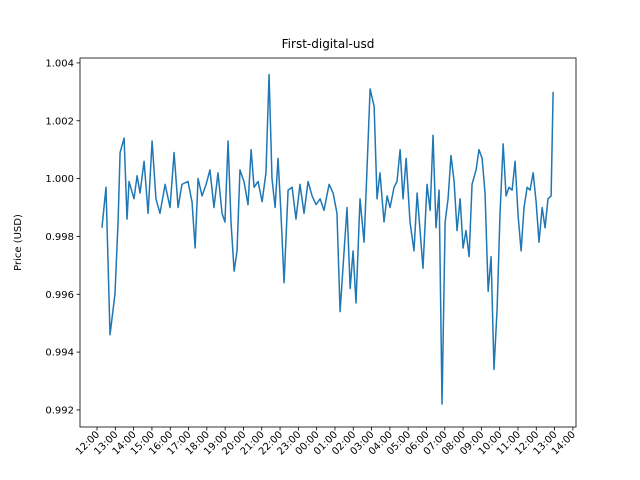 This screenshot has width=640, height=480. What do you see at coordinates (328, 44) in the screenshot?
I see `chart-title: First-digital-usd` at bounding box center [328, 44].